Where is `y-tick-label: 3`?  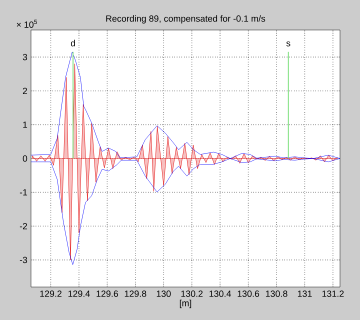 y-tick-label: 3 is located at coordinates (25, 57).